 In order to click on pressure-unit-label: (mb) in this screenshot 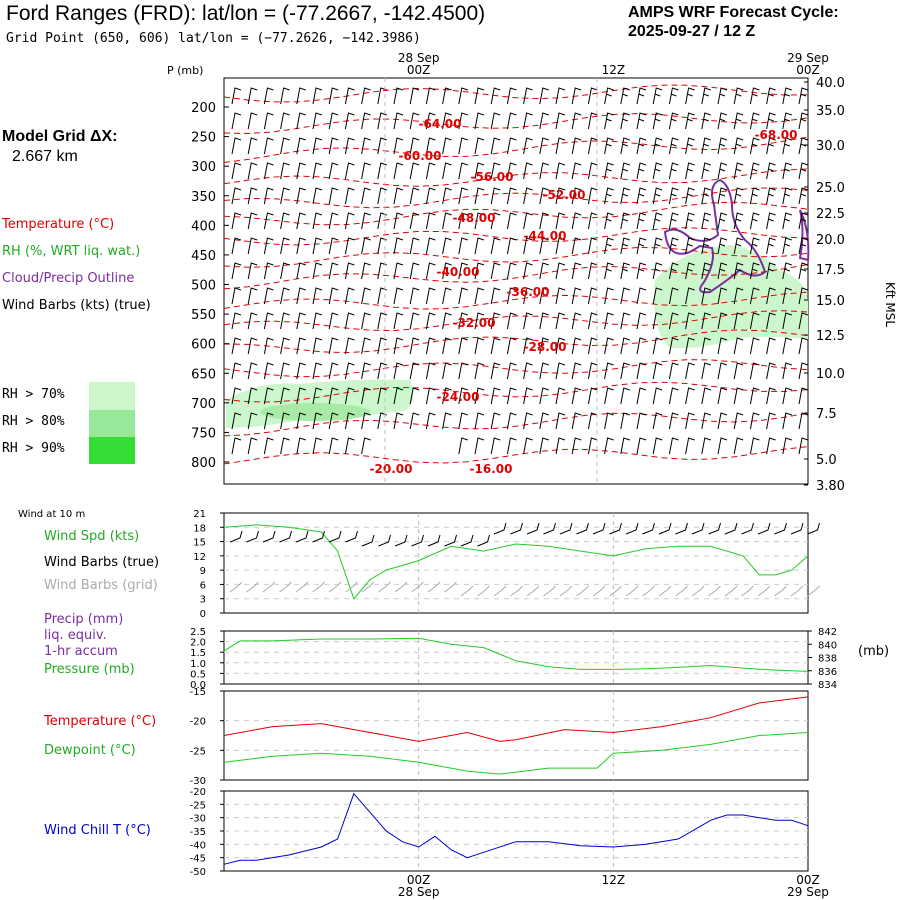, I will do `click(873, 651)`.